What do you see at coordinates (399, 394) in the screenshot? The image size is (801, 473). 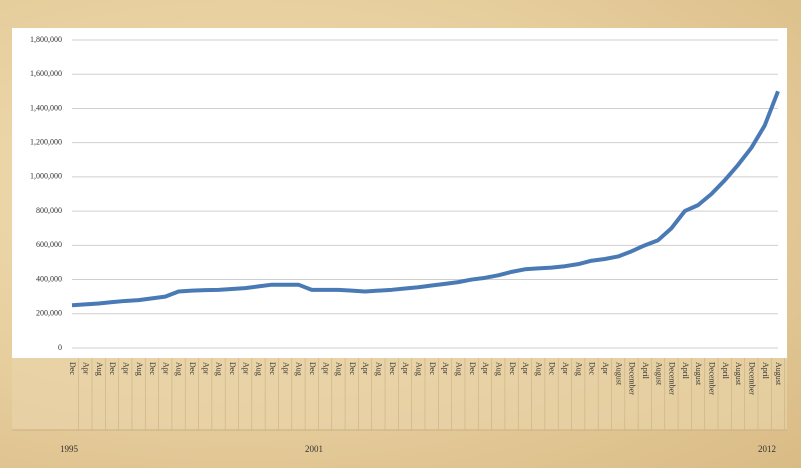 I see `label-panel` at bounding box center [399, 394].